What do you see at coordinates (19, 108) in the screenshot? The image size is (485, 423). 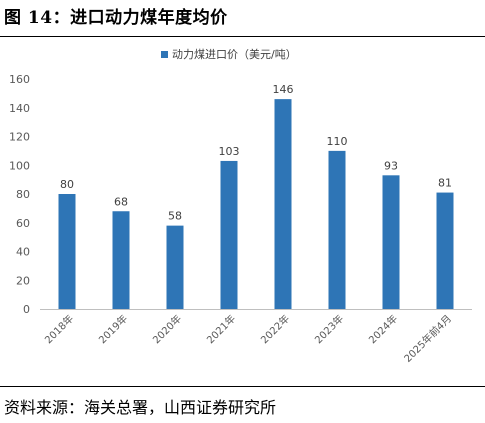 I see `y-tick-label: 140` at bounding box center [19, 108].